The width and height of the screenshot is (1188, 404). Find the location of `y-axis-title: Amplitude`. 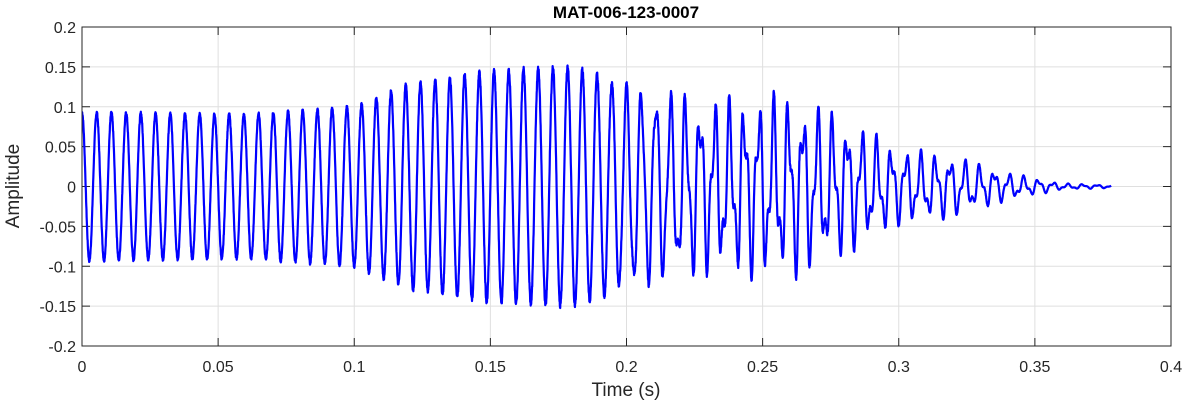

y-axis-title: Amplitude is located at coordinates (13, 186).